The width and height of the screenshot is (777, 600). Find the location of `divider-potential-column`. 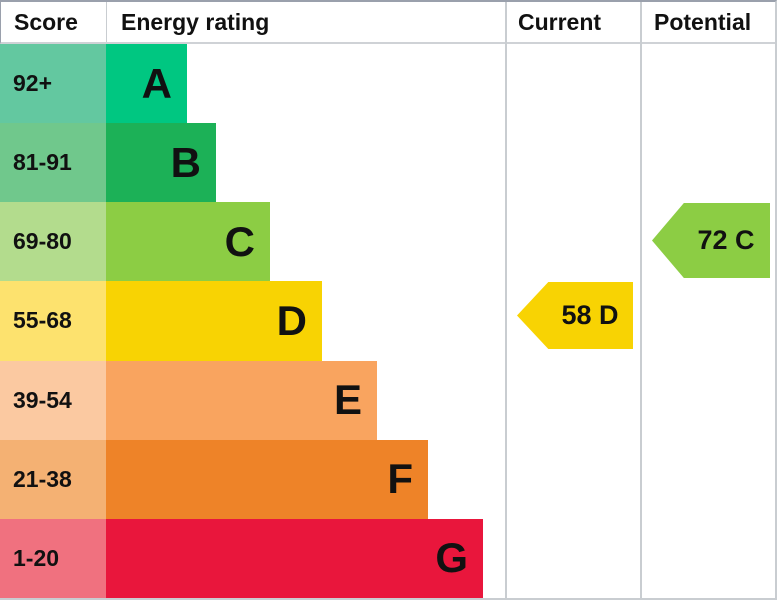

divider-potential-column is located at coordinates (641, 300).